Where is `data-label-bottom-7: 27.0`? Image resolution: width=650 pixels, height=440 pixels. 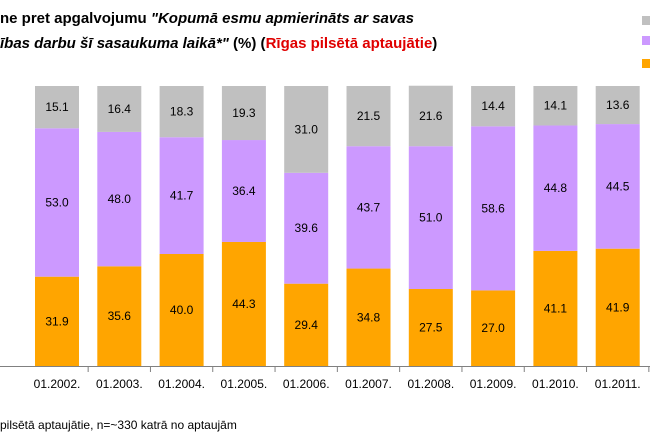 data-label-bottom-7: 27.0 is located at coordinates (493, 328).